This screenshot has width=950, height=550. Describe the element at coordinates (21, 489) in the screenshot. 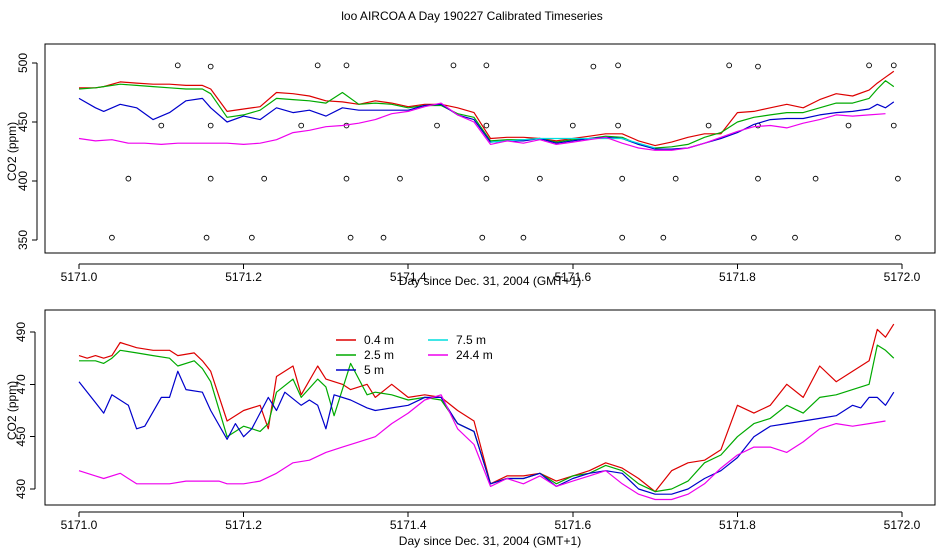

I see `y-tick-label: 430` at that location.